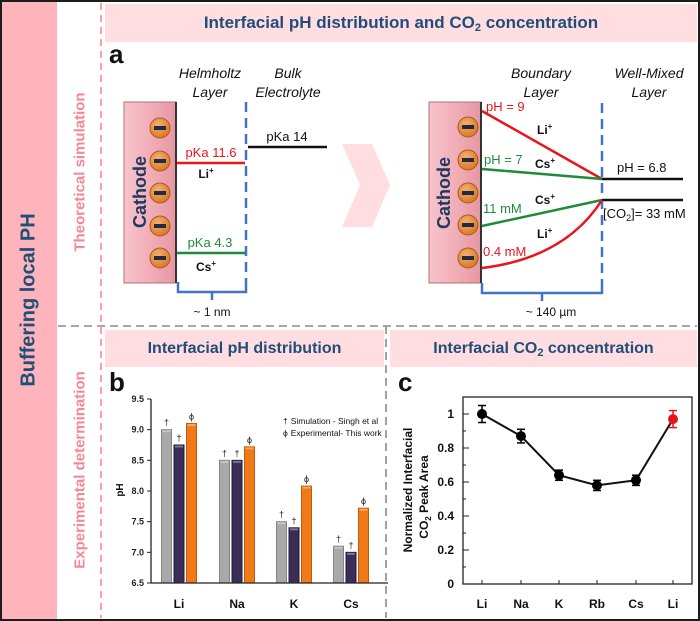 This screenshot has height=621, width=700. What do you see at coordinates (120, 489) in the screenshot?
I see `y-axis-label: pH` at bounding box center [120, 489].